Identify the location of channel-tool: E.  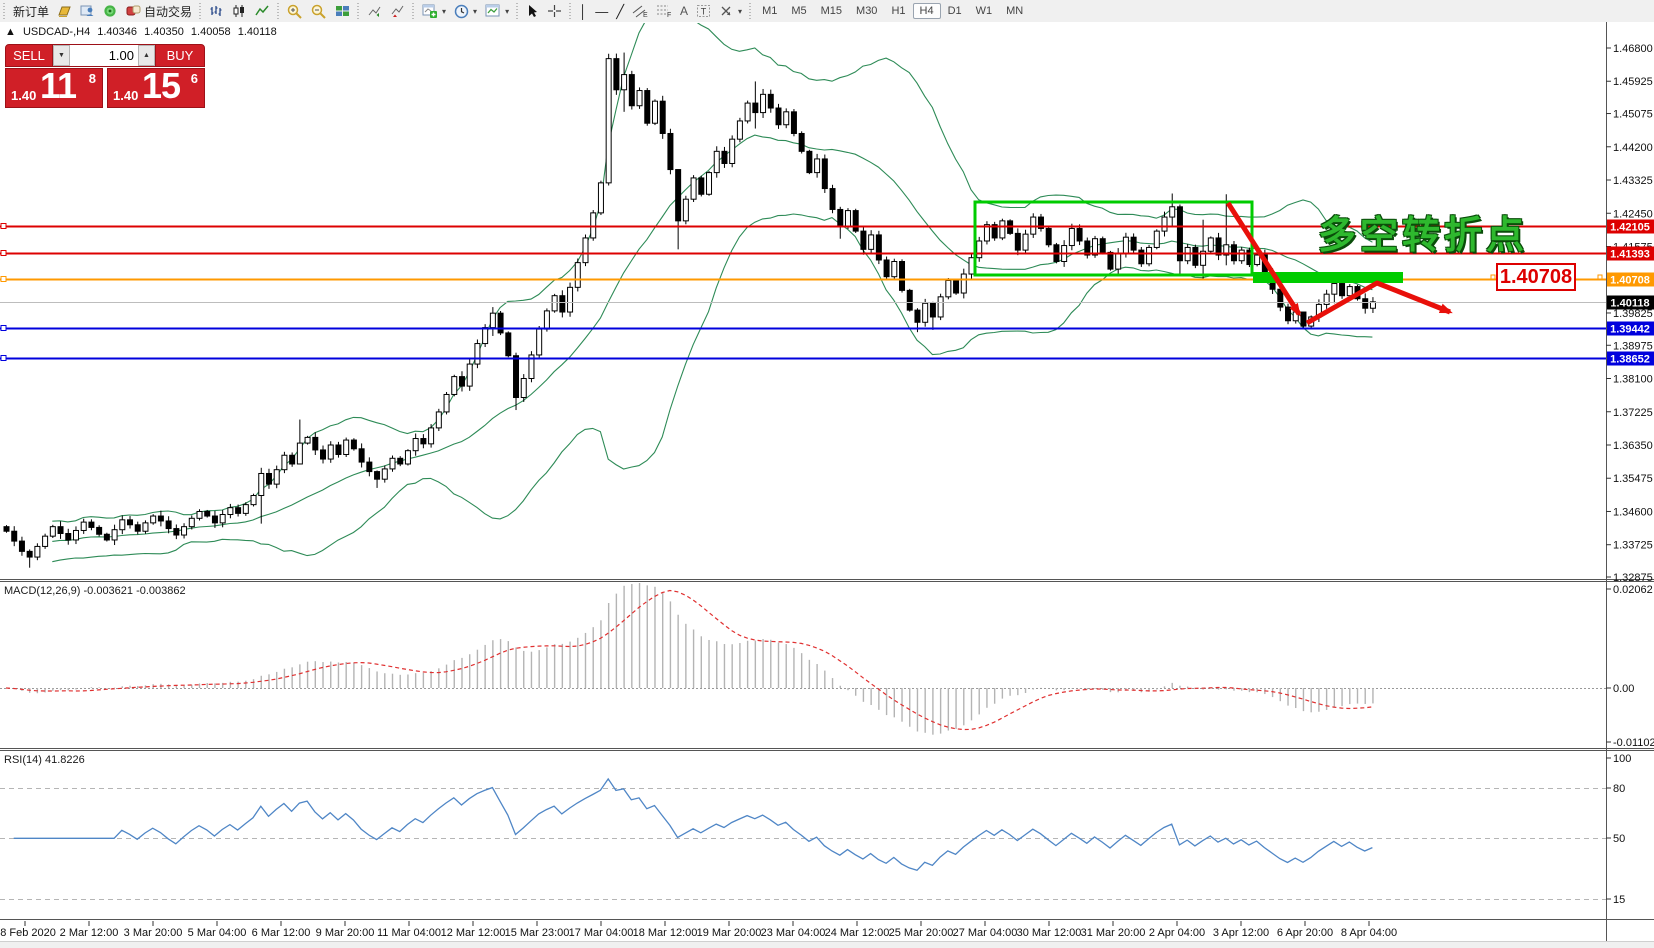
(640, 11).